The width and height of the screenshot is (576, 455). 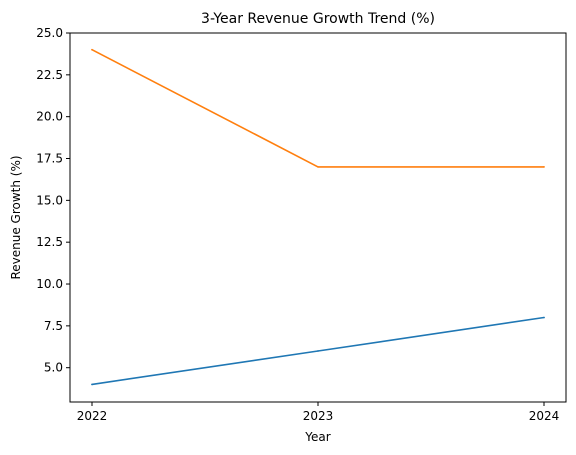 I want to click on y-tick-label: 17.5, so click(x=49, y=159).